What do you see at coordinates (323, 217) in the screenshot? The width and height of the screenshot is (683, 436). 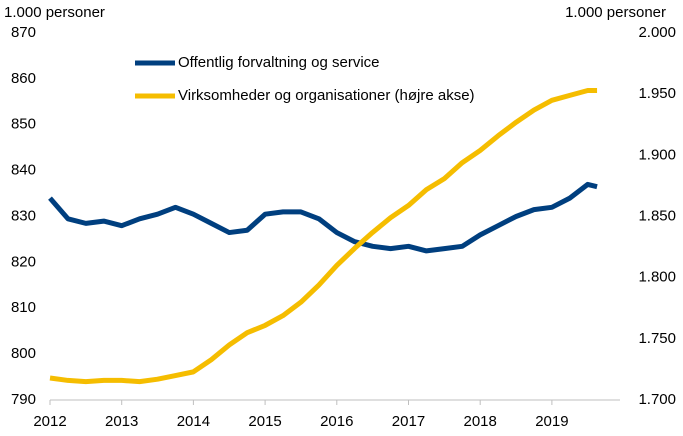 I see `series-line` at bounding box center [323, 217].